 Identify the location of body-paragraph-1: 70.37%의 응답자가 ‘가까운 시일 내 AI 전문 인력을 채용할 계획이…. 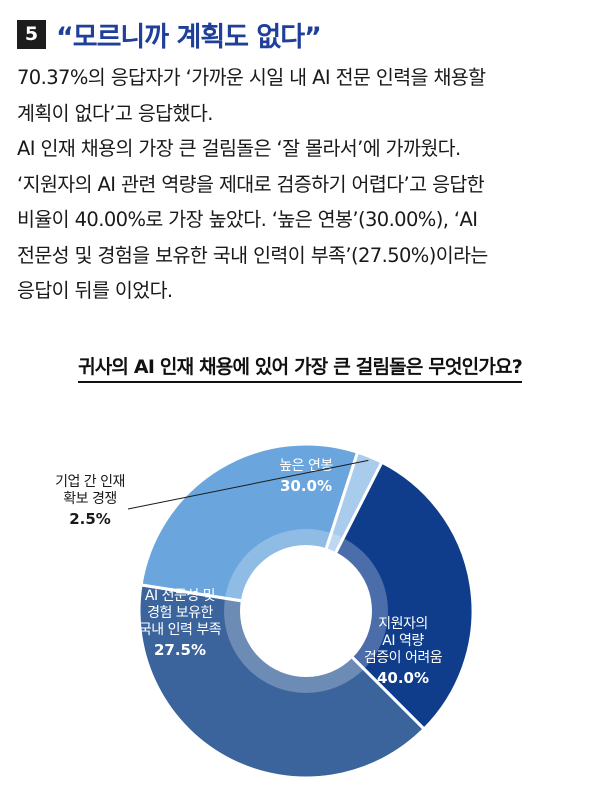
(251, 95).